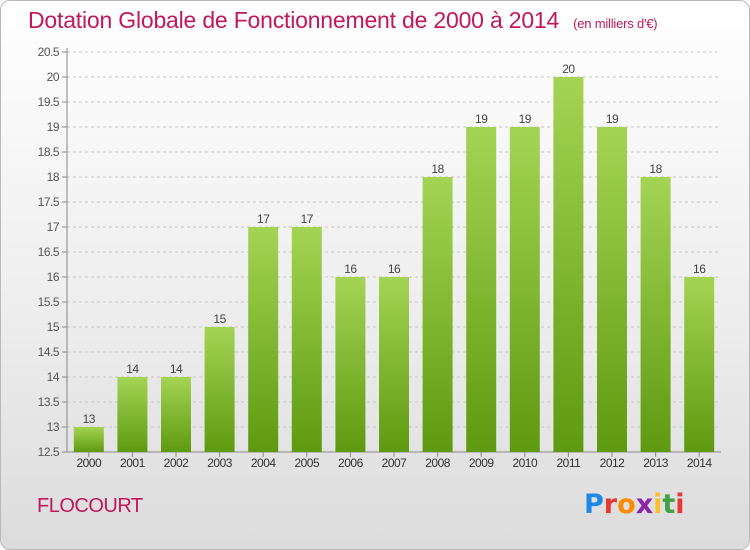 This screenshot has height=550, width=750. I want to click on data-label: 15, so click(219, 319).